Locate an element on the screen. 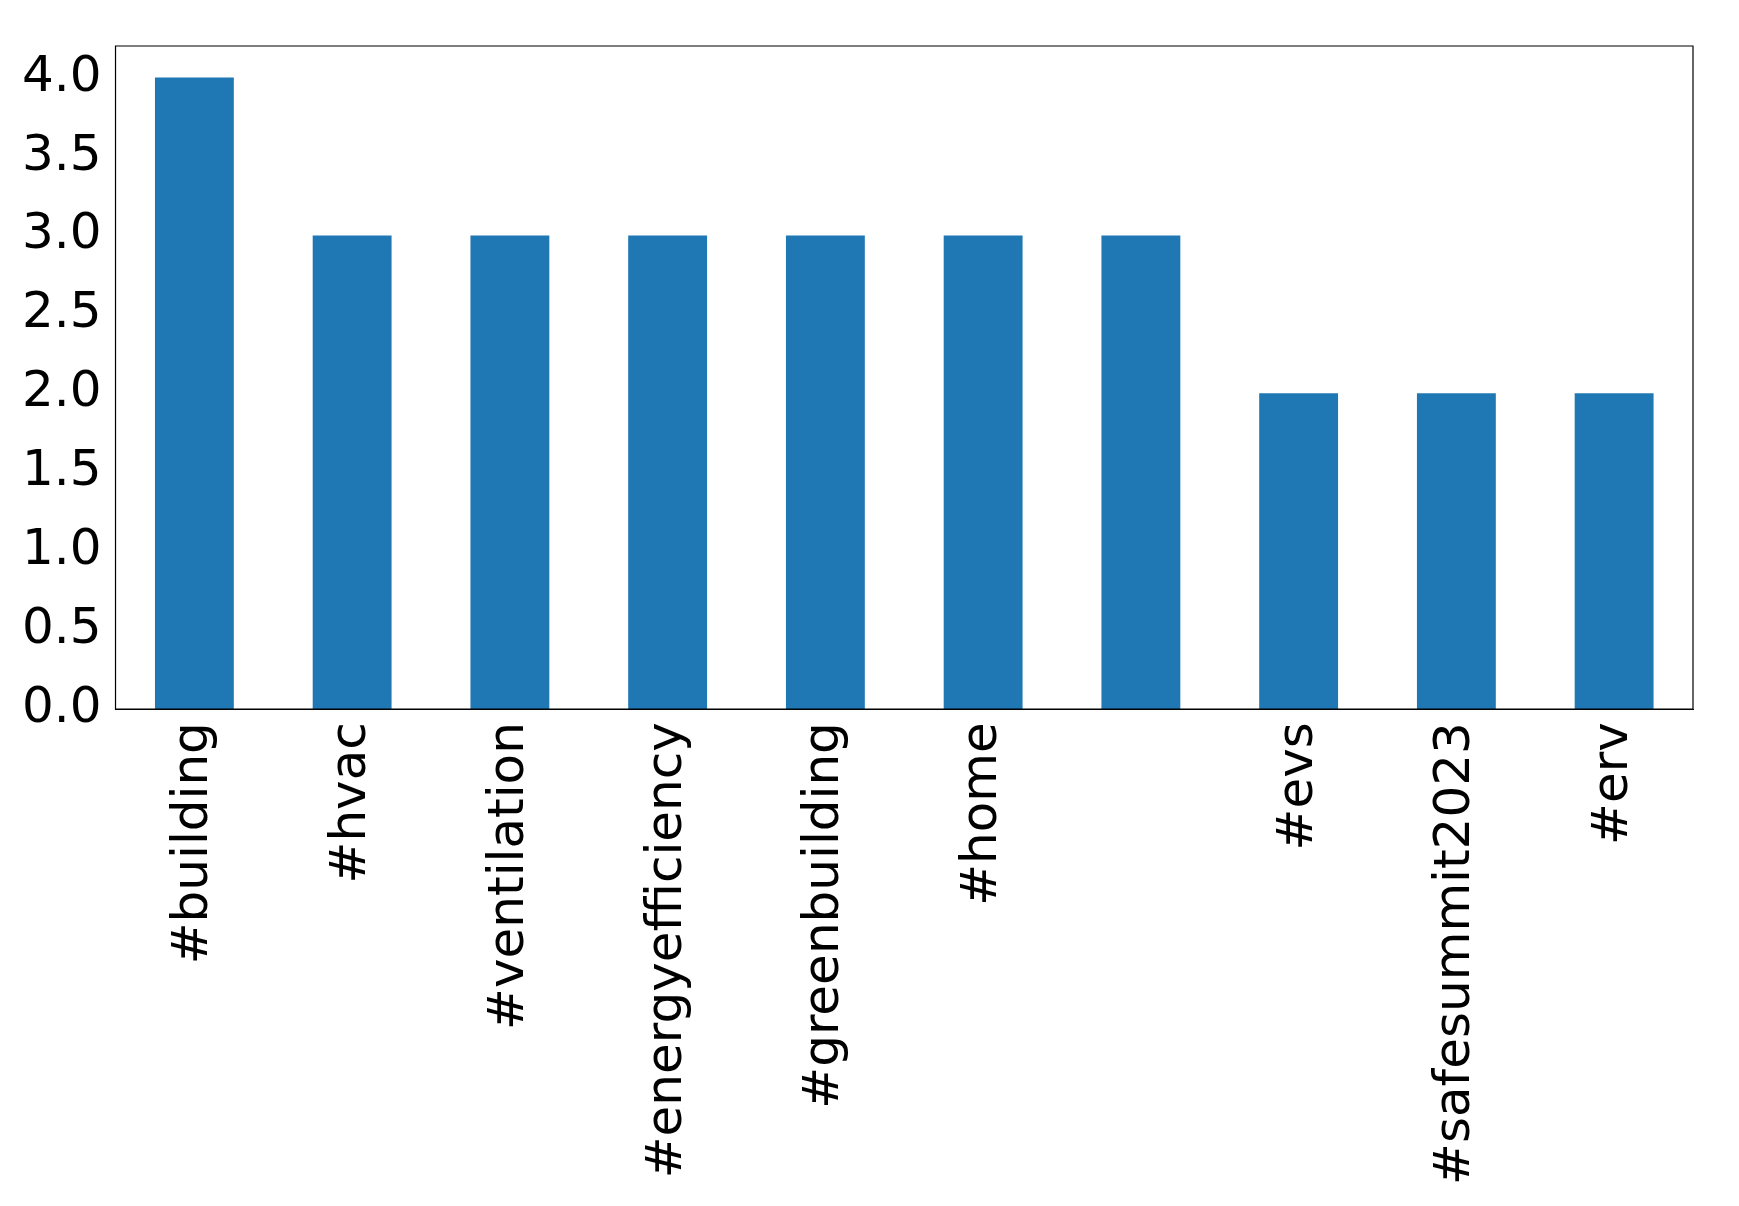  x-tick-label: #hvac is located at coordinates (348, 803).